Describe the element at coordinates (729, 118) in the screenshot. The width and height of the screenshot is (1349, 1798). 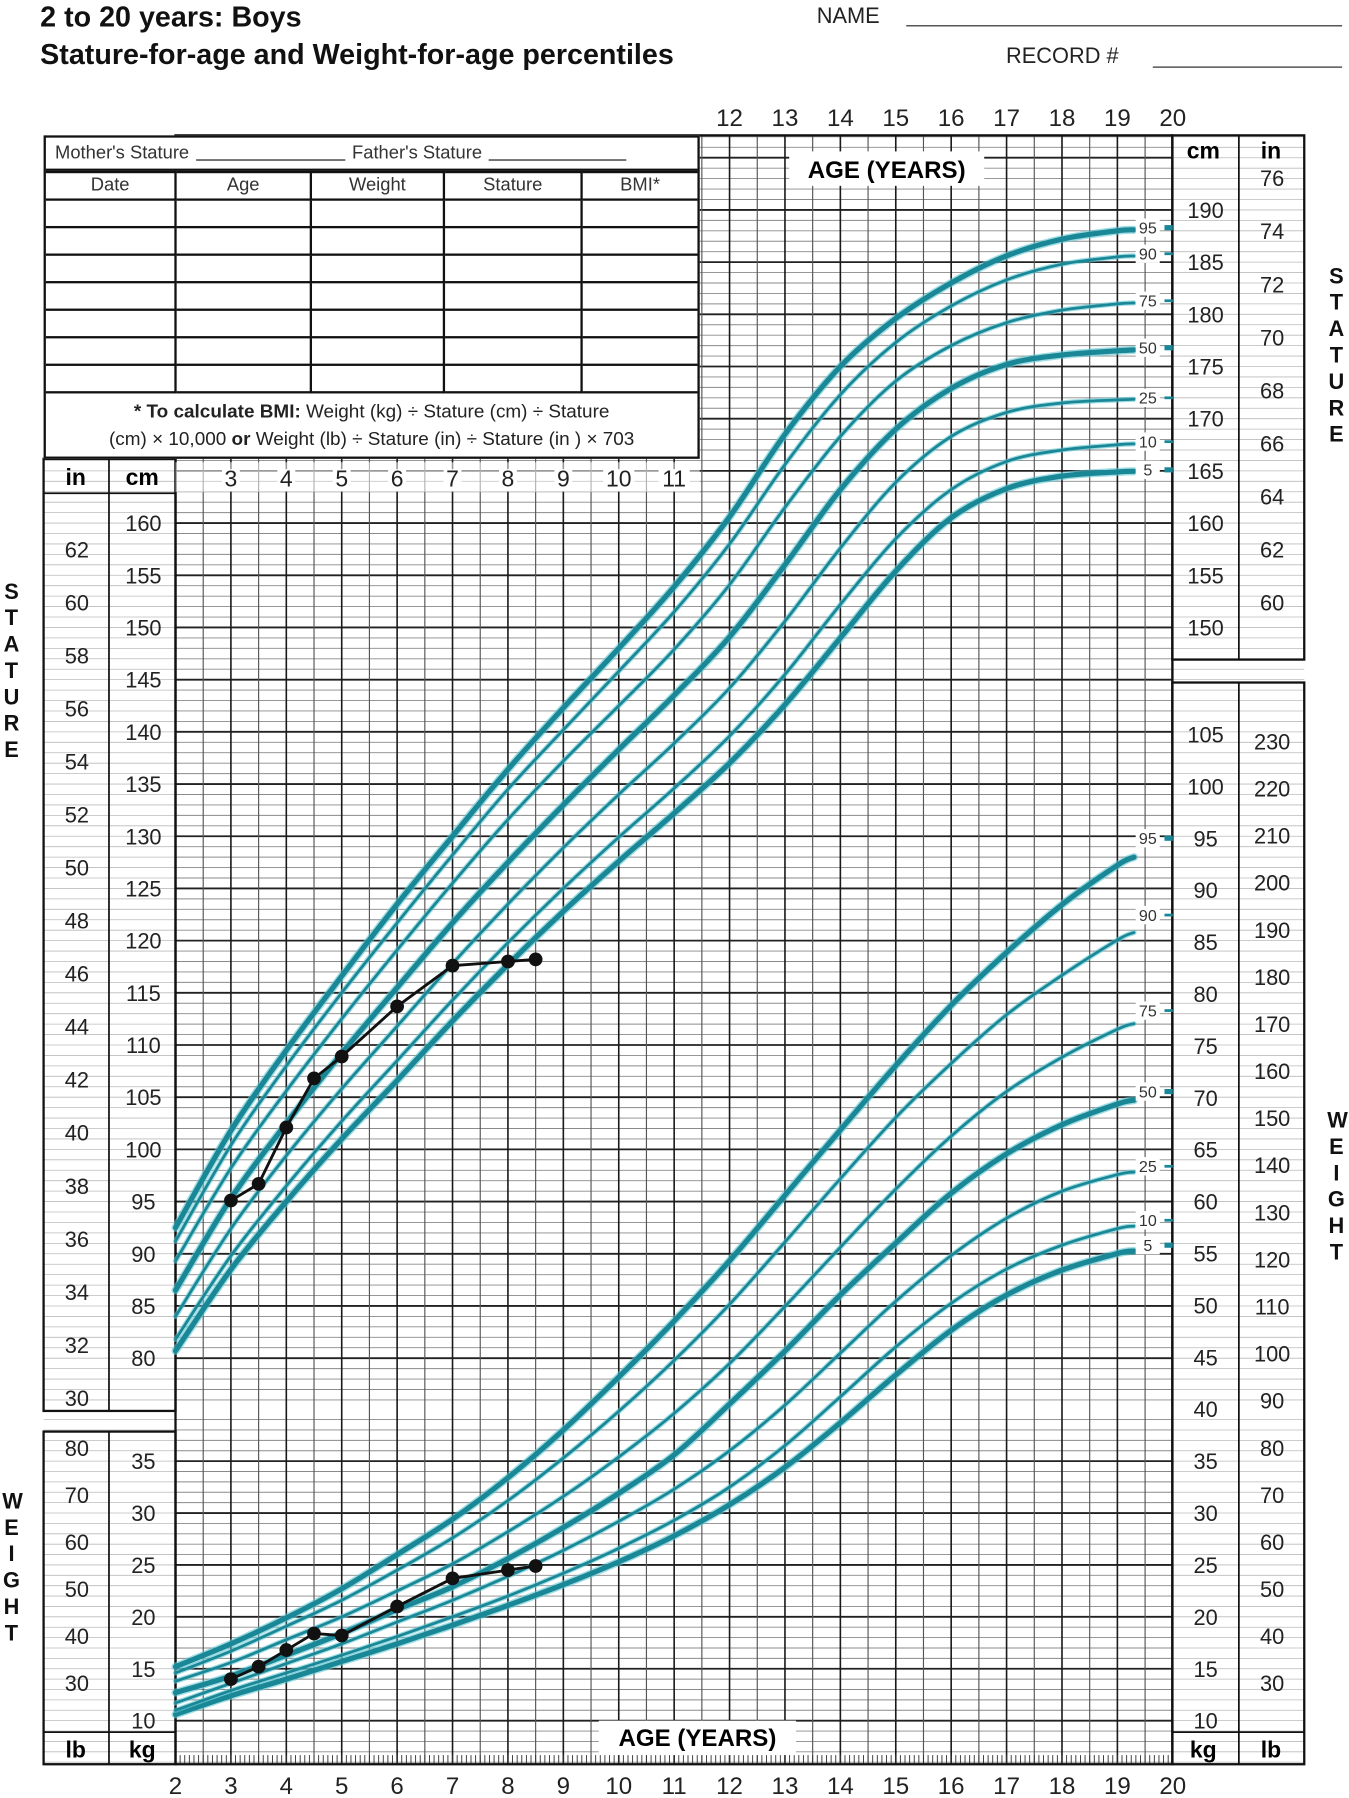
I see `age-tick-top: 12` at that location.